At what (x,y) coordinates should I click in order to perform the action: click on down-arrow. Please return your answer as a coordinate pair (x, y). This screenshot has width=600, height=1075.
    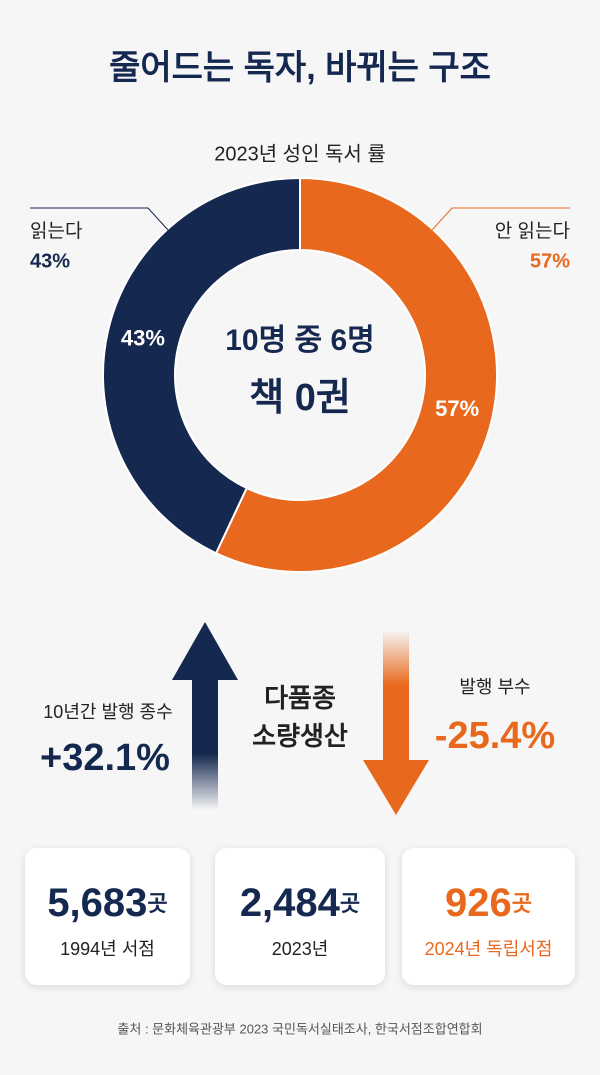
    Looking at the image, I should click on (396, 722).